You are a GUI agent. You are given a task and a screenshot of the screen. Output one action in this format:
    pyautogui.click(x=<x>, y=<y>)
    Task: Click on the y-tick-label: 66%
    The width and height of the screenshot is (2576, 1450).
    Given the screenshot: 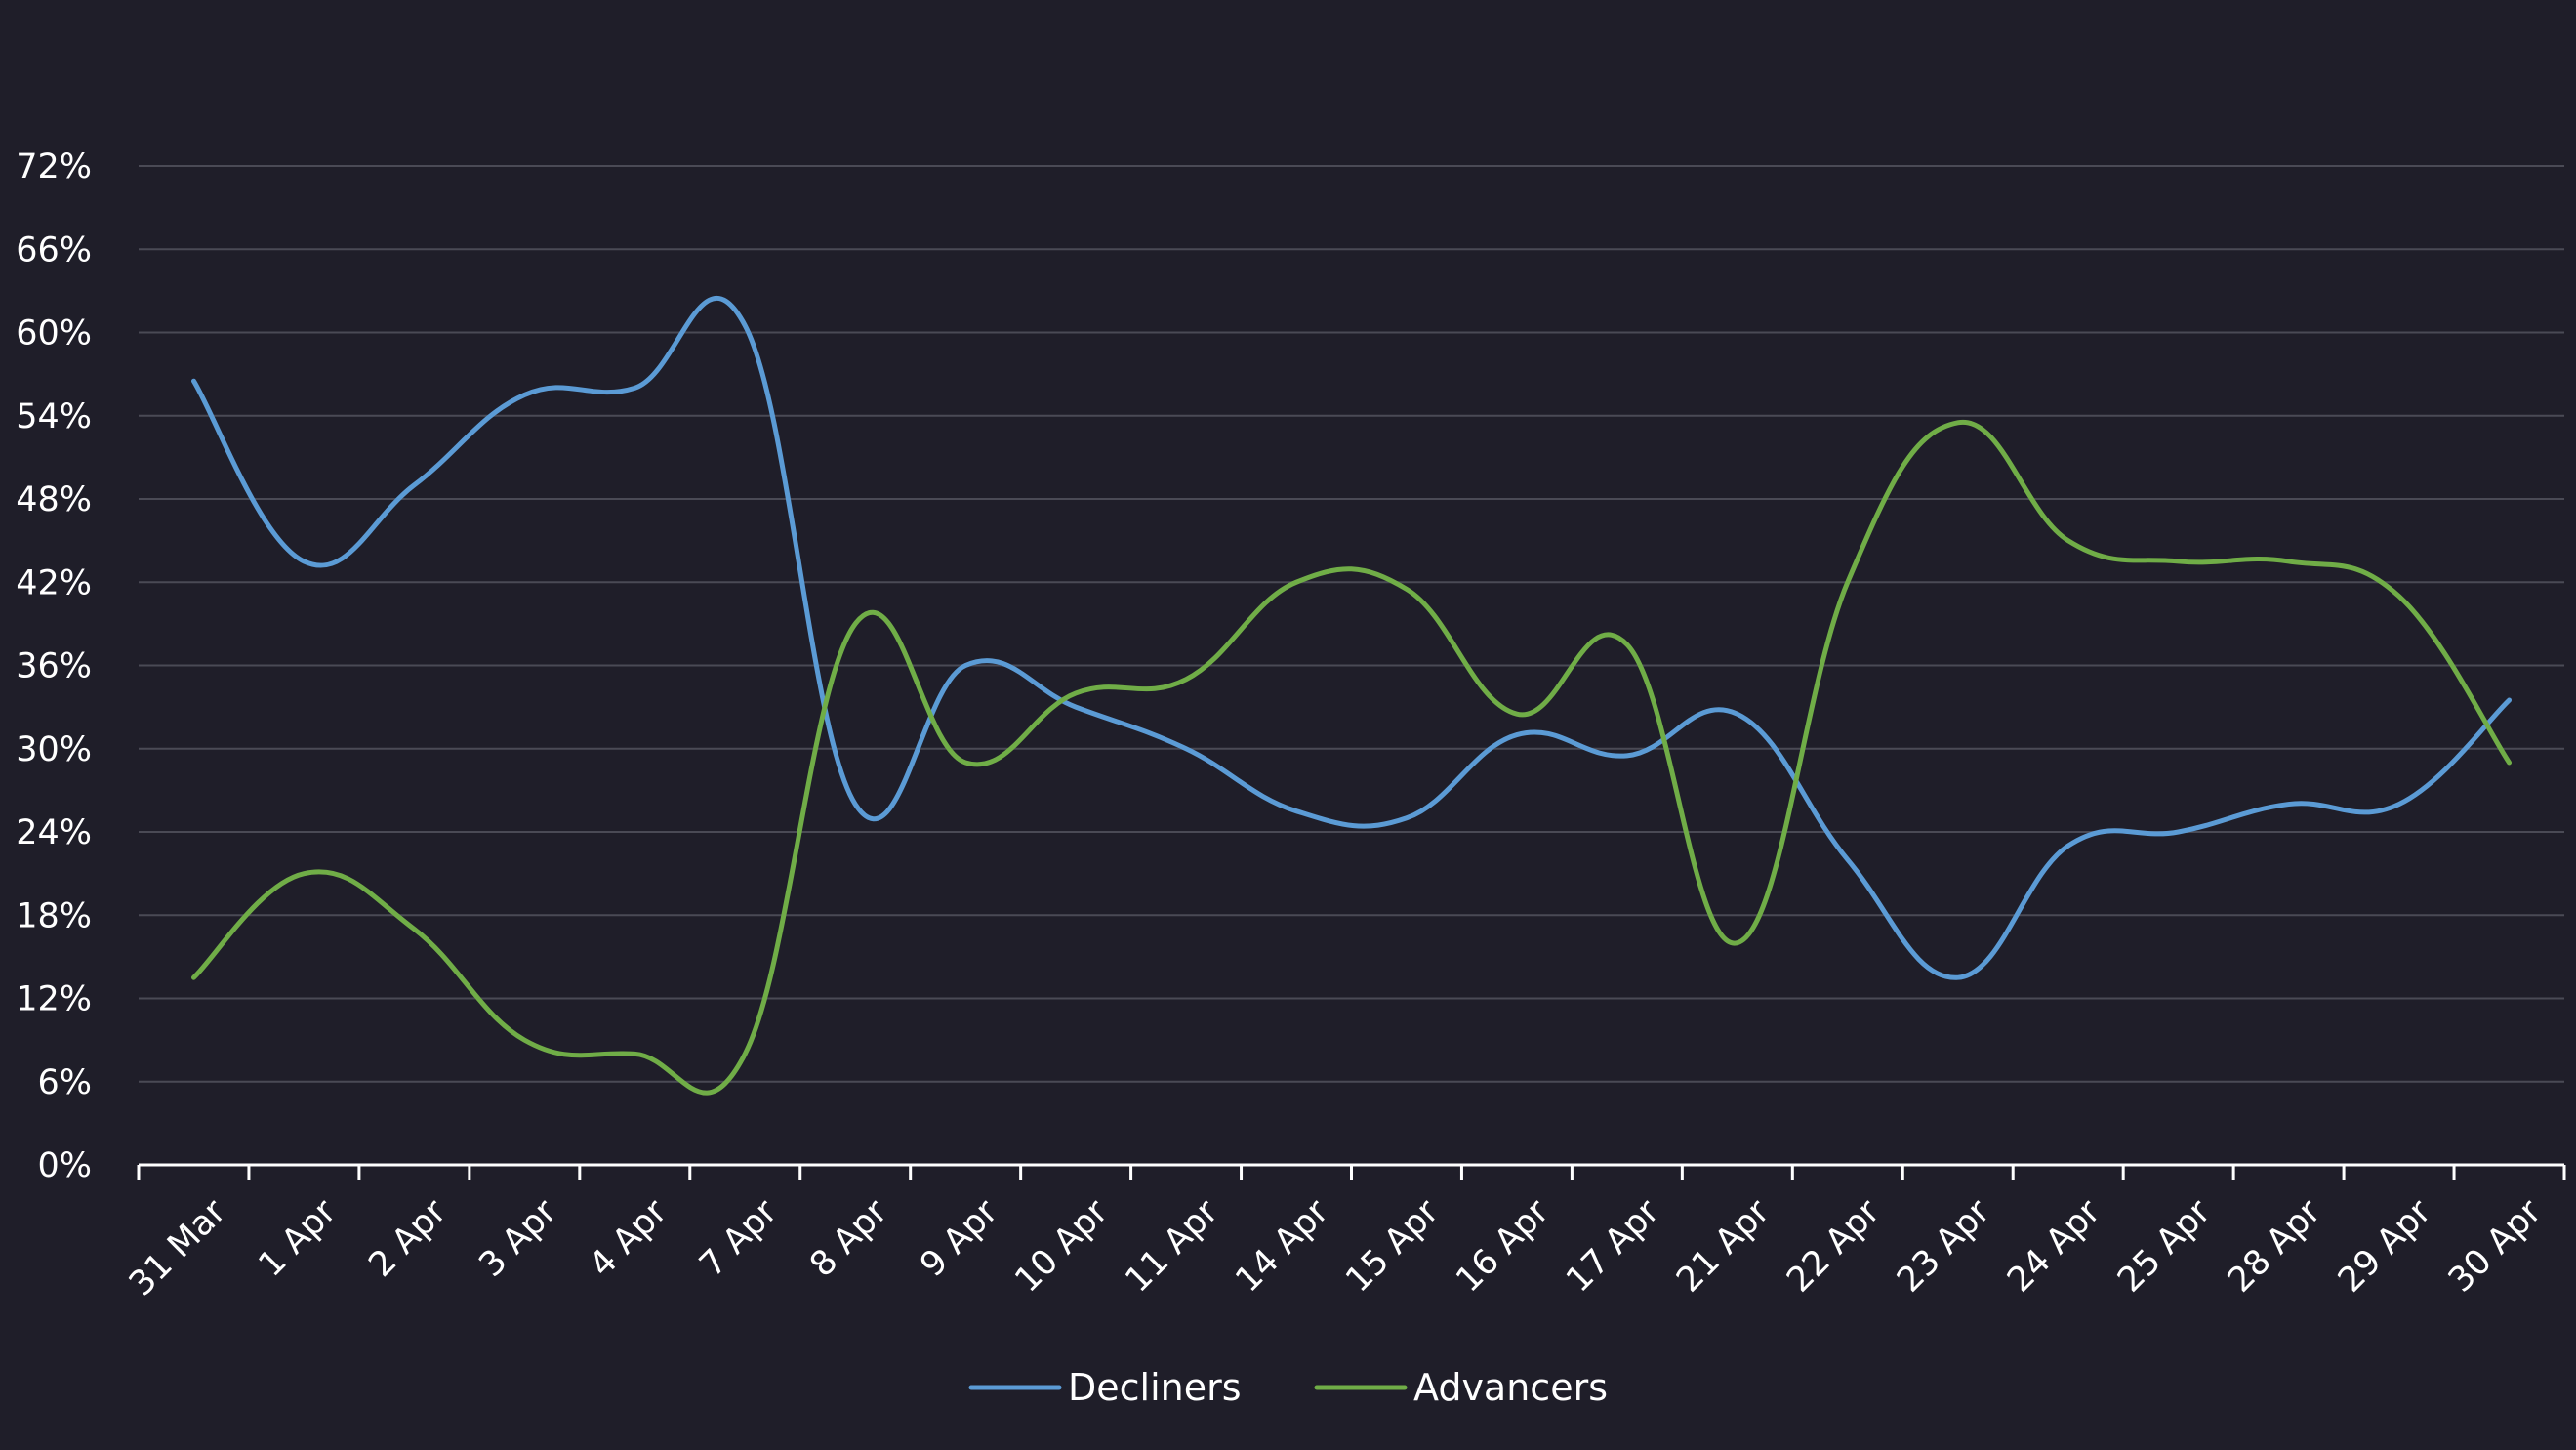 What is the action you would take?
    pyautogui.click(x=54, y=249)
    